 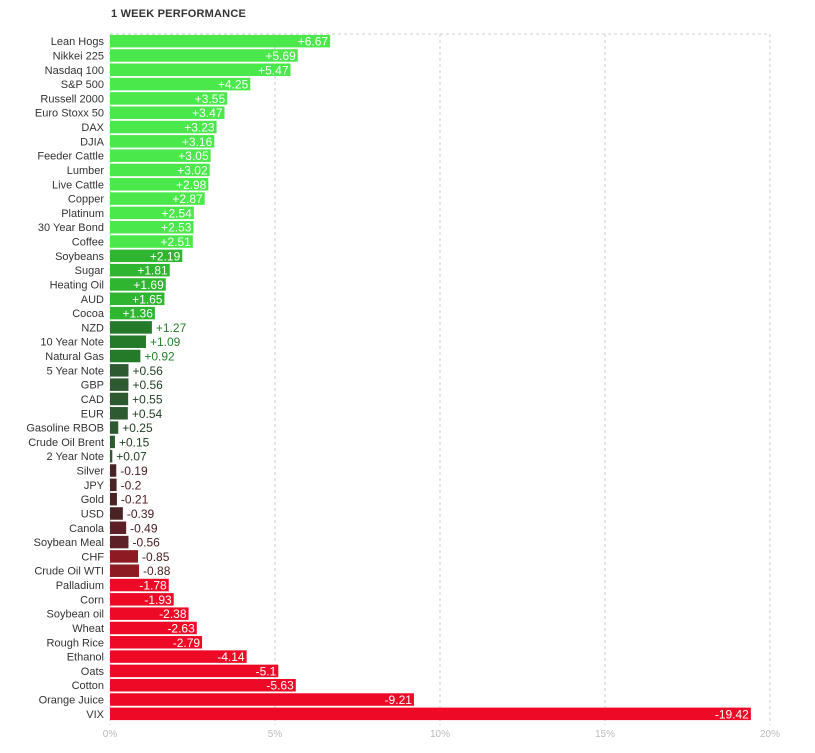 I want to click on category-label: Euro Stoxx 50, so click(x=69, y=114).